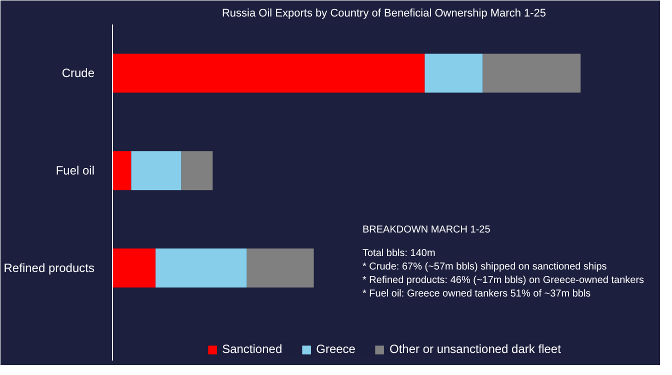 Image resolution: width=672 pixels, height=375 pixels. What do you see at coordinates (475, 349) in the screenshot?
I see `legend-label: Other or unsanctioned dark fleet` at bounding box center [475, 349].